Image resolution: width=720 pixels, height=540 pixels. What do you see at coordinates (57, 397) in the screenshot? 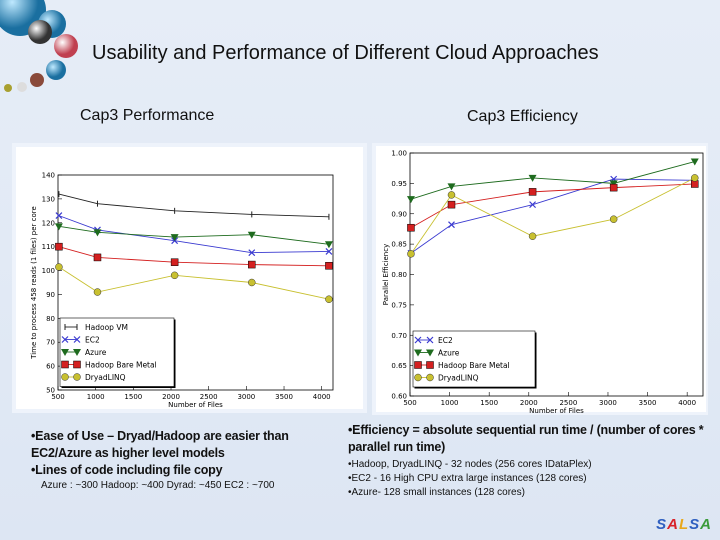
I see `x-tick-label: 500` at bounding box center [57, 397].